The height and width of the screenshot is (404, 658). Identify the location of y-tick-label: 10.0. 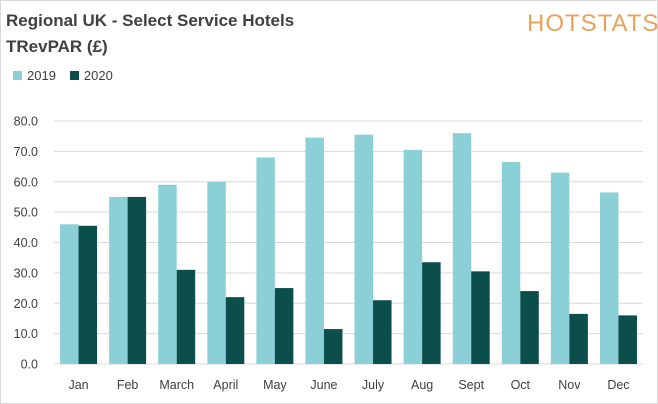
(26, 334).